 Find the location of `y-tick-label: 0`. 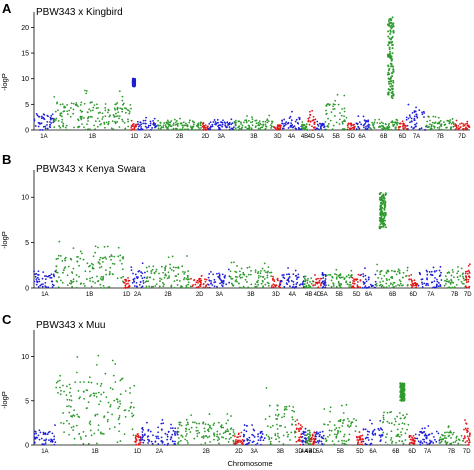

y-tick-label: 0 is located at coordinates (27, 289).